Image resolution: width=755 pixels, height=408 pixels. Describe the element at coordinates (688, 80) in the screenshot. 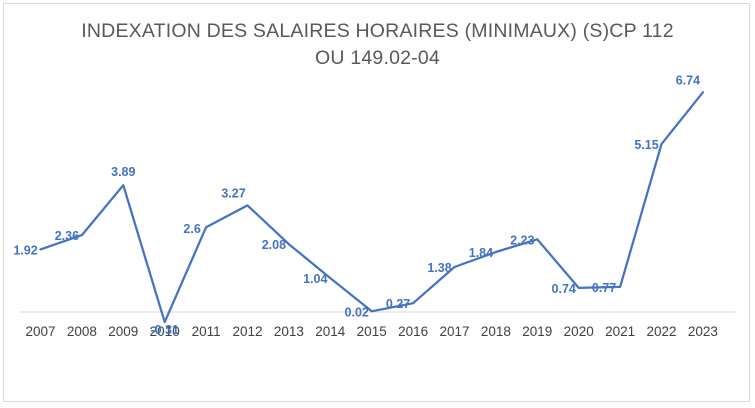

I see `data-label: 6.74` at that location.